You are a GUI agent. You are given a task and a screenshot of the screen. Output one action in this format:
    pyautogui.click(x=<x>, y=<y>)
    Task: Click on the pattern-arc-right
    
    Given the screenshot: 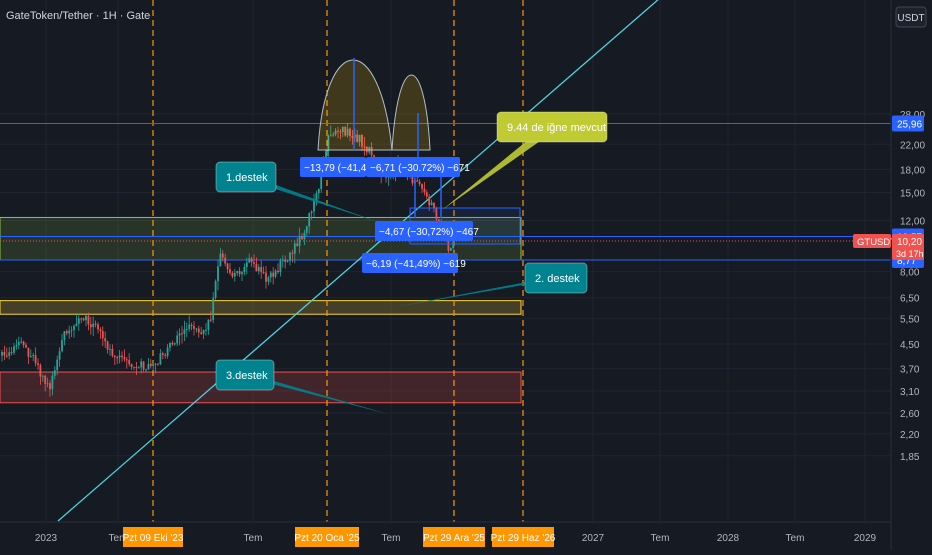 What is the action you would take?
    pyautogui.click(x=411, y=112)
    